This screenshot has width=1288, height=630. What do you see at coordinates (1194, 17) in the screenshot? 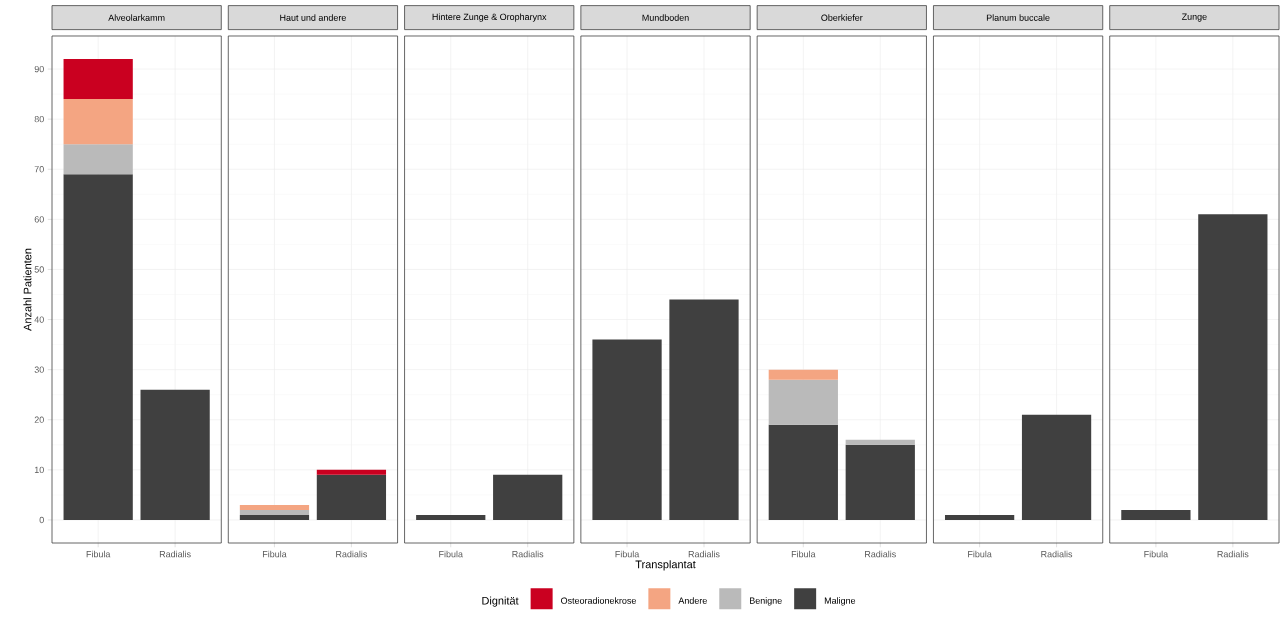
I see `chart-title: Zunge` at bounding box center [1194, 17].